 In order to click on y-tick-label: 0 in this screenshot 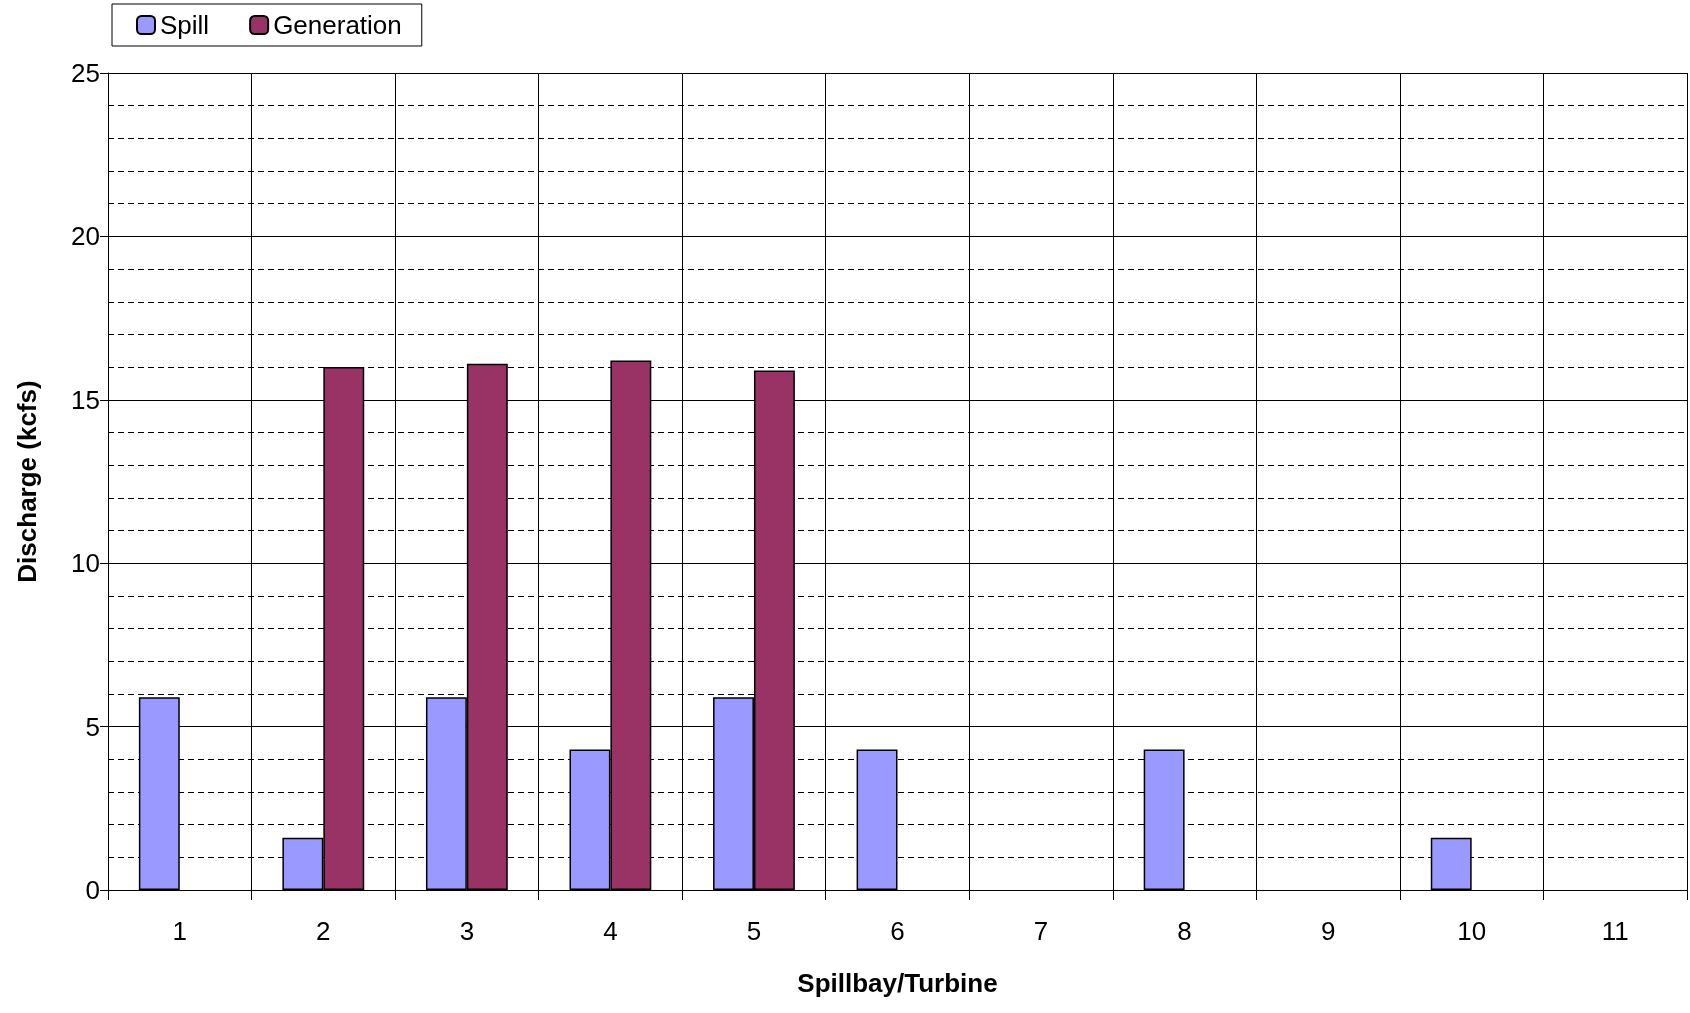, I will do `click(92, 890)`.